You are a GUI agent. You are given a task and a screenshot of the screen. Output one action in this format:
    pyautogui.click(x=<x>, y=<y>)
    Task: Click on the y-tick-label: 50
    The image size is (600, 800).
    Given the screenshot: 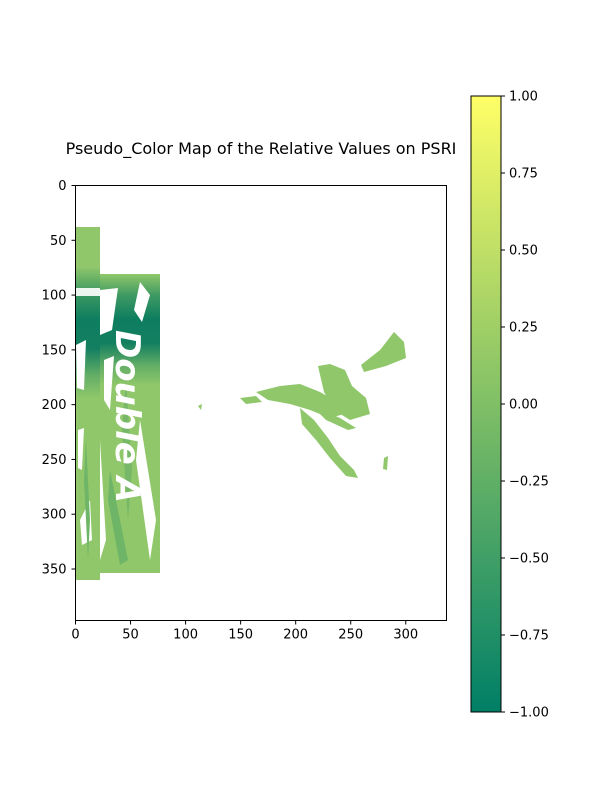 What is the action you would take?
    pyautogui.click(x=58, y=241)
    